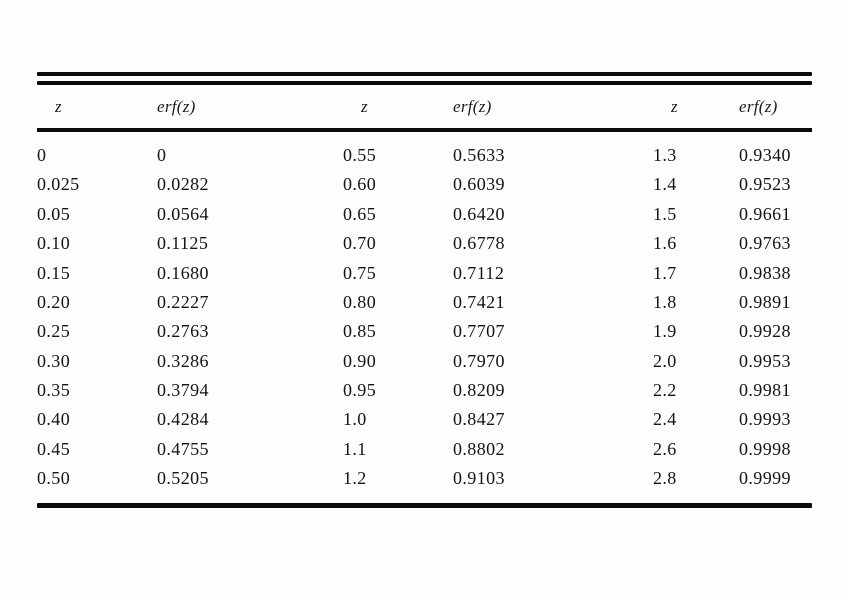  Describe the element at coordinates (479, 213) in the screenshot. I see `erf-value-cell: 0.6420` at that location.